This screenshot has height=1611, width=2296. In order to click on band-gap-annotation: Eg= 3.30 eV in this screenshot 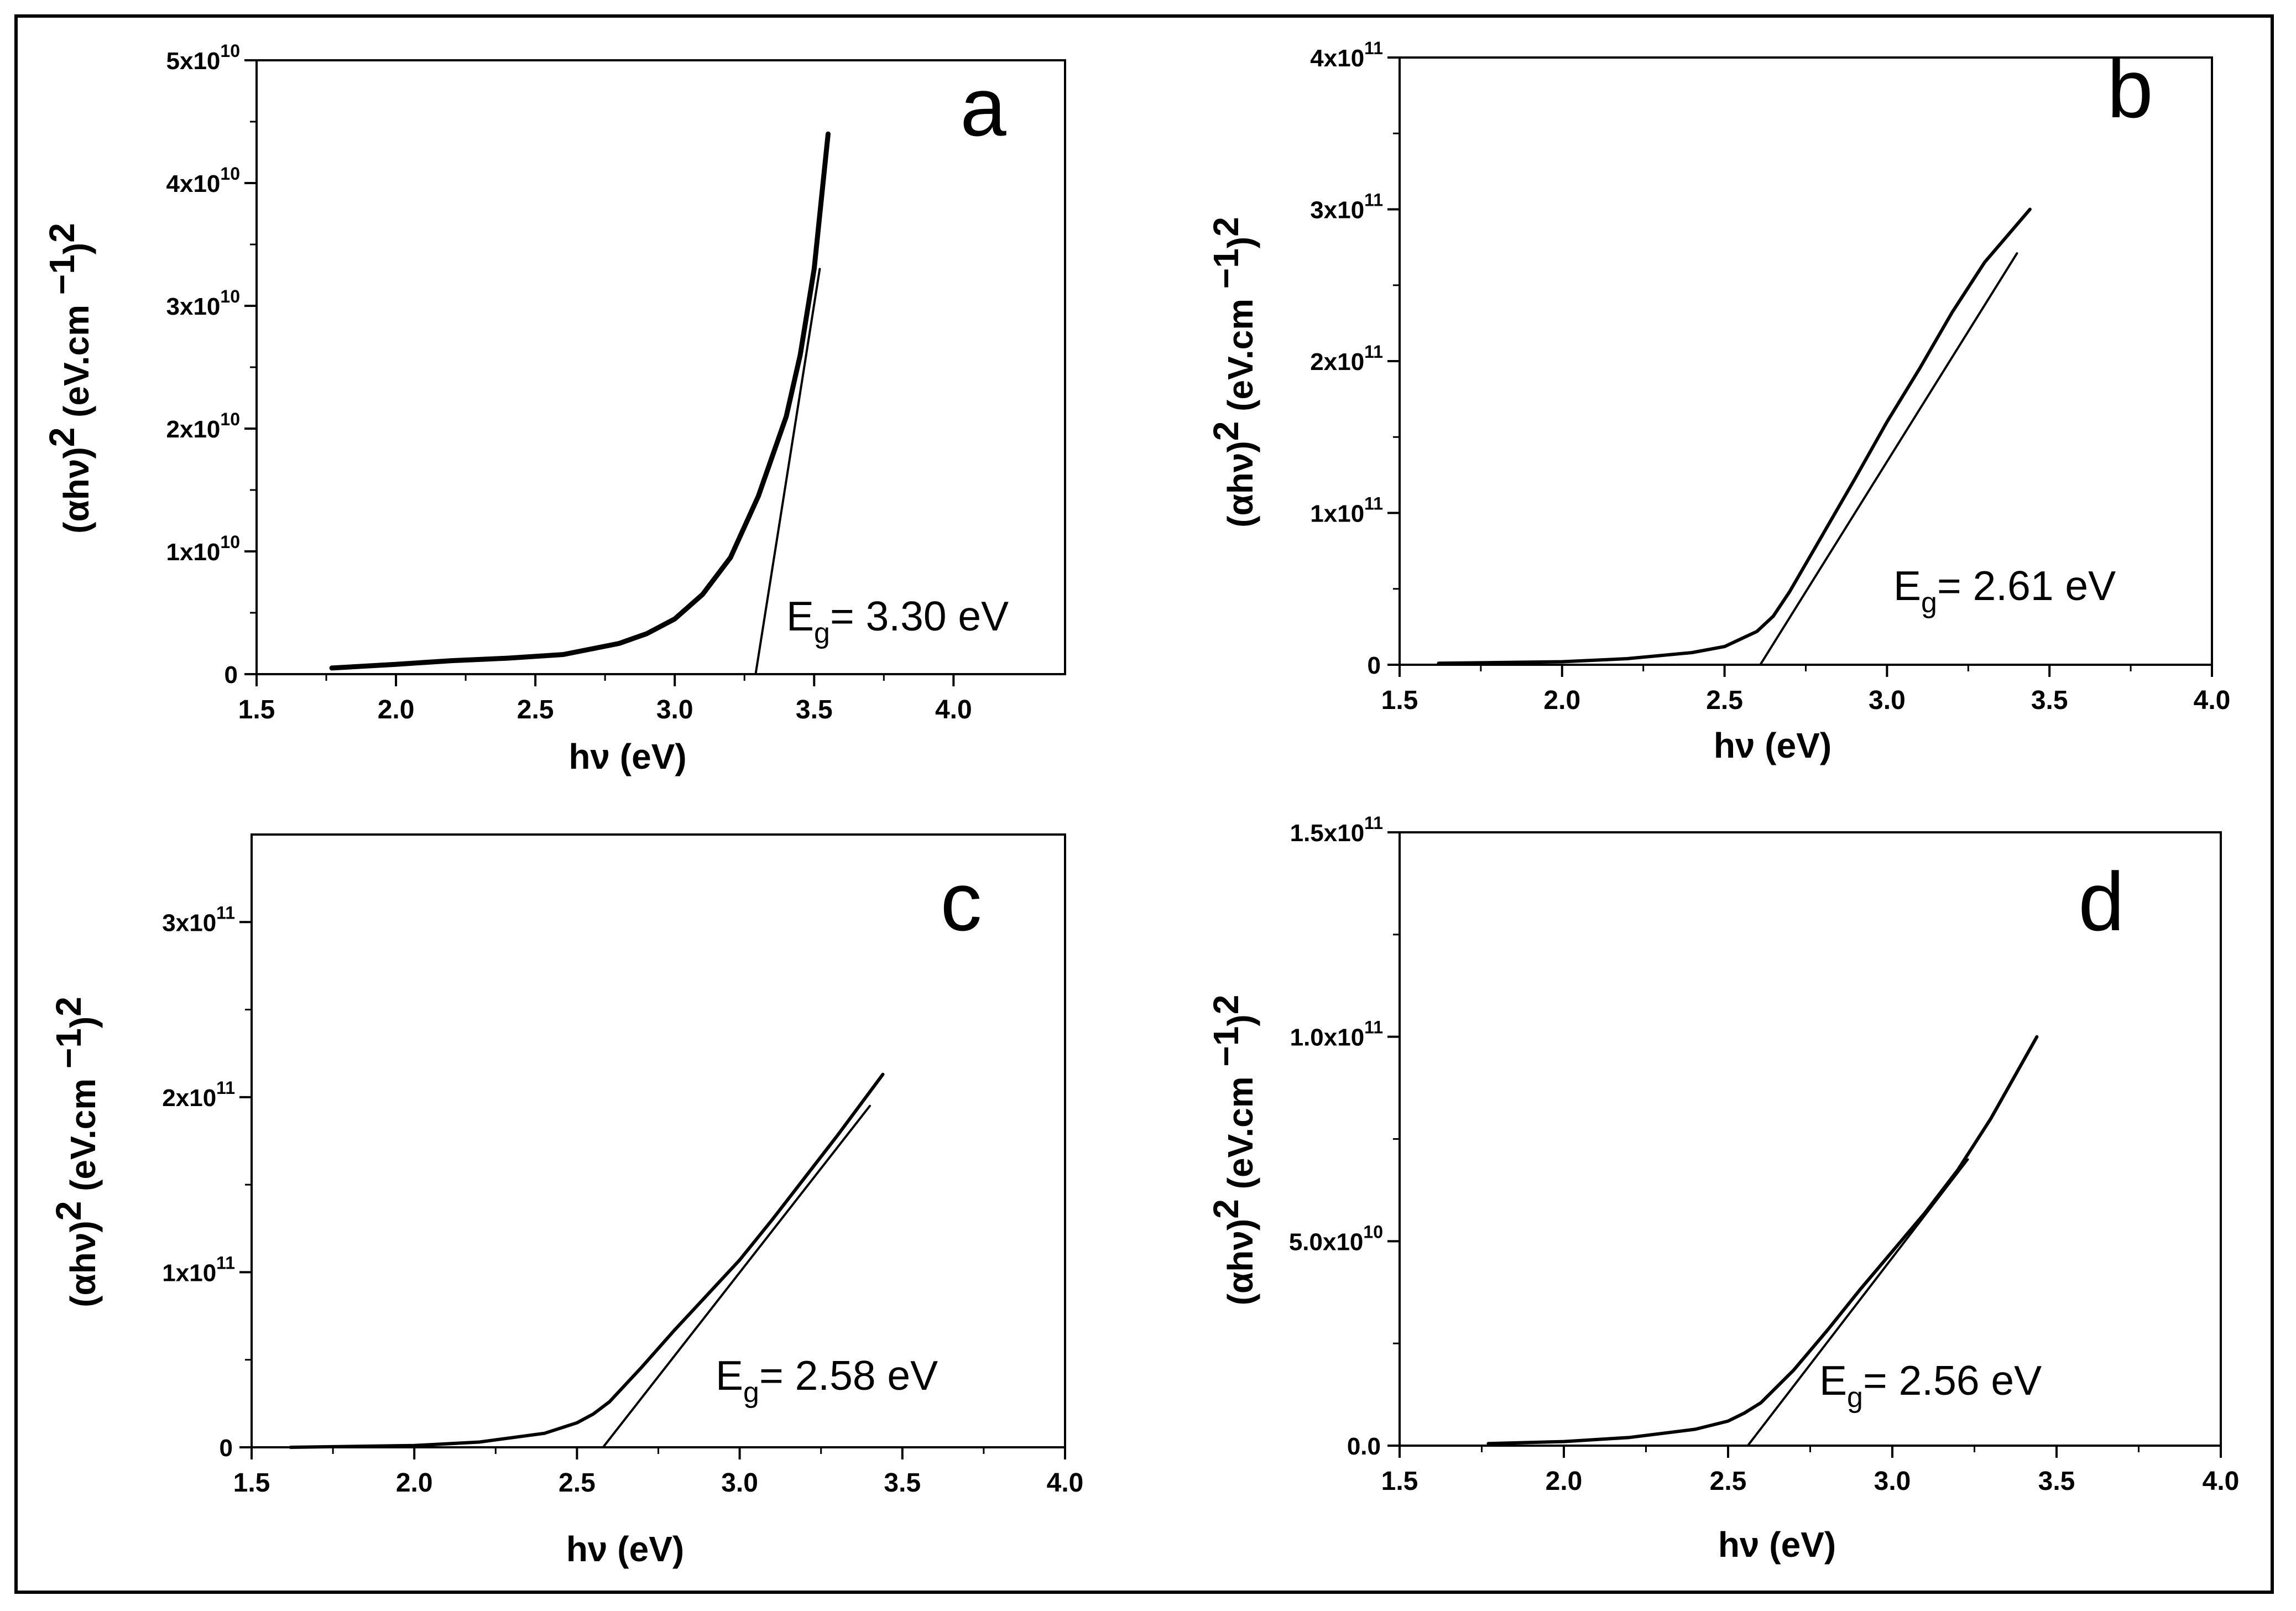, I will do `click(897, 621)`.